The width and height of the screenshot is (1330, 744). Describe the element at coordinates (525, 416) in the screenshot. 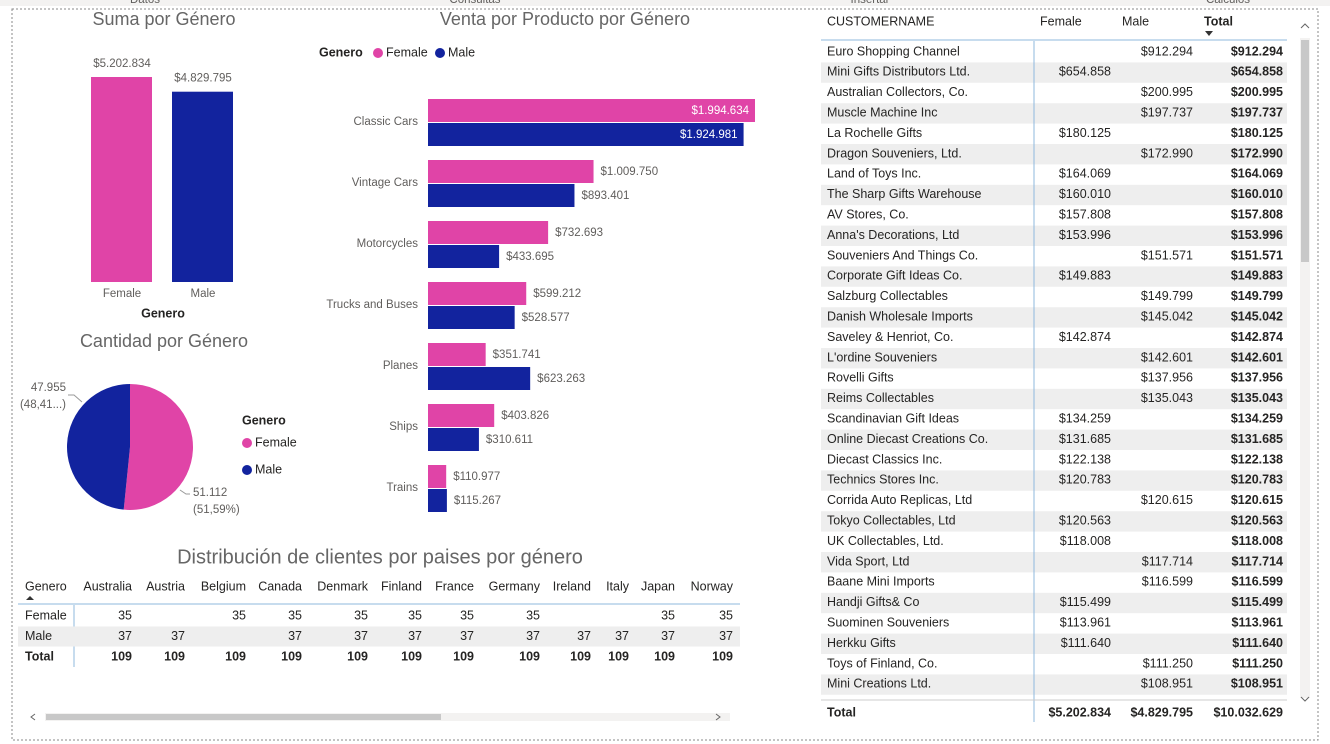

I see `data-label: $403.826` at that location.